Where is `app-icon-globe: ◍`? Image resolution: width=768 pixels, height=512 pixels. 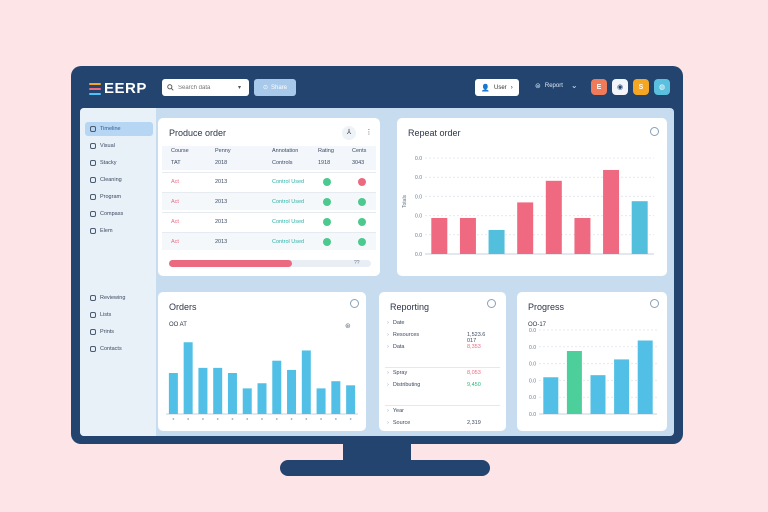
app-icon-globe: ◍ is located at coordinates (662, 87).